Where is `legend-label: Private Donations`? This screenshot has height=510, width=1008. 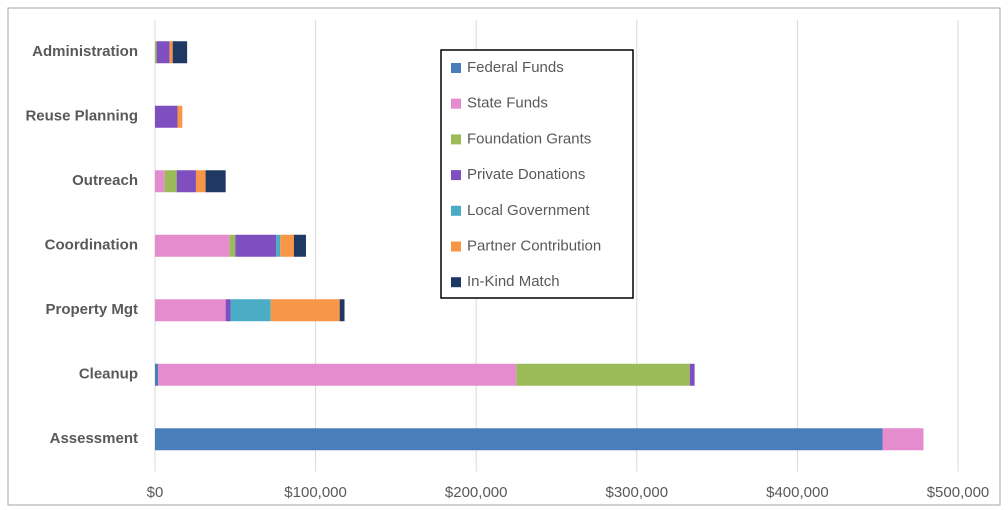 legend-label: Private Donations is located at coordinates (526, 174).